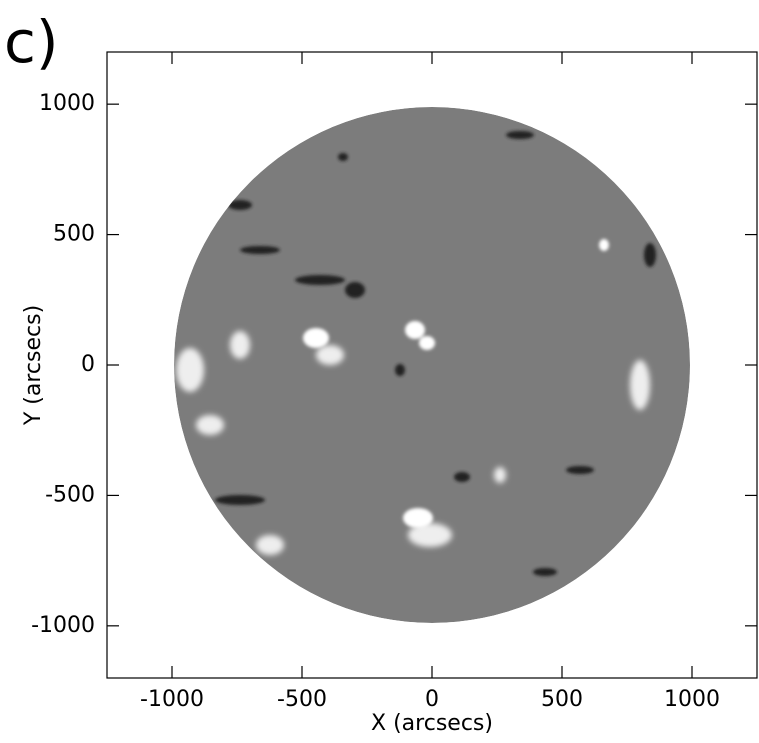 The image size is (759, 743). I want to click on y-tick-label: 500, so click(74, 234).